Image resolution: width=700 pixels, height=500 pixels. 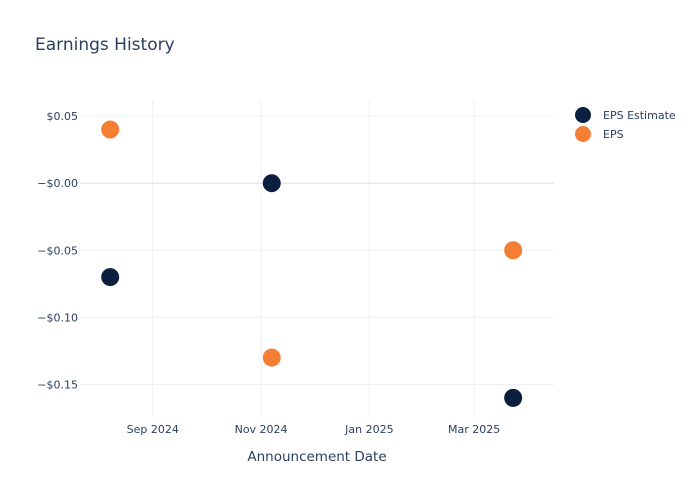 I want to click on x-tick-label: Jan 2025, so click(x=368, y=429).